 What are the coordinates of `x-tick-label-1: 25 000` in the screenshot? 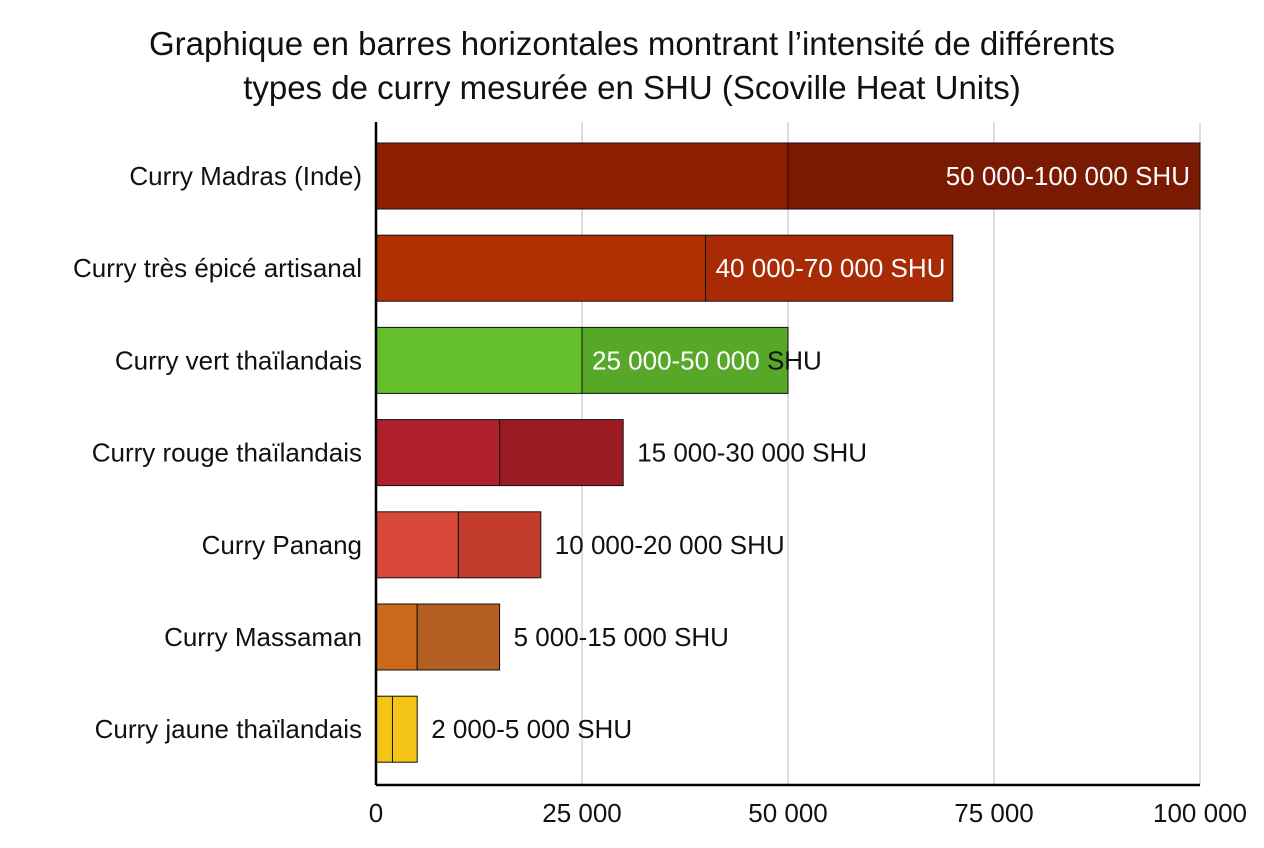 It's located at (582, 813).